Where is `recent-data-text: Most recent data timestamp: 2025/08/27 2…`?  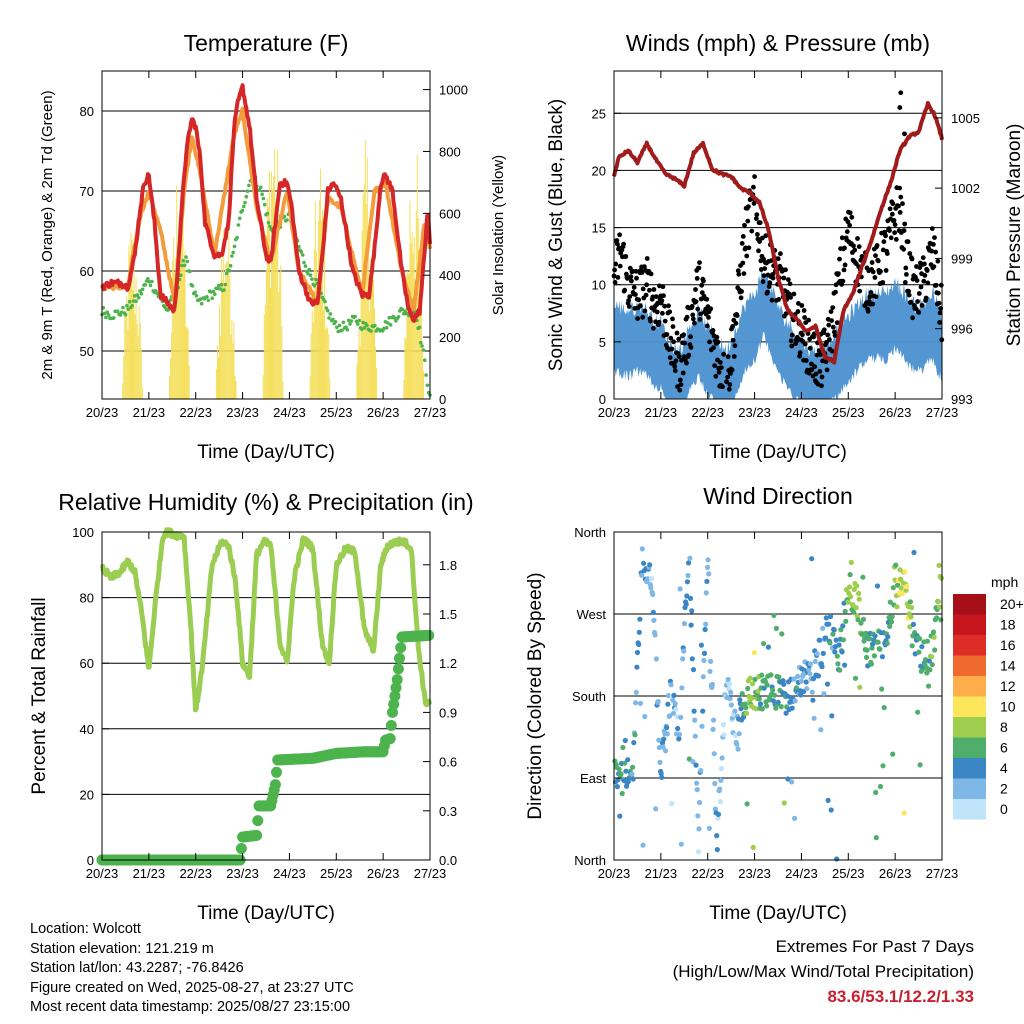 recent-data-text: Most recent data timestamp: 2025/08/27 2… is located at coordinates (190, 1007).